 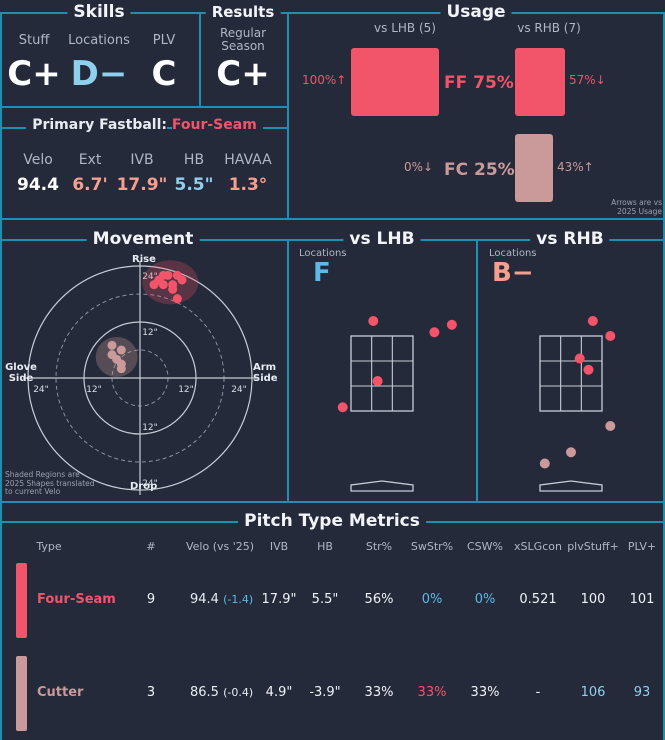 I want to click on col-swstr: SwStr%, so click(x=432, y=546).